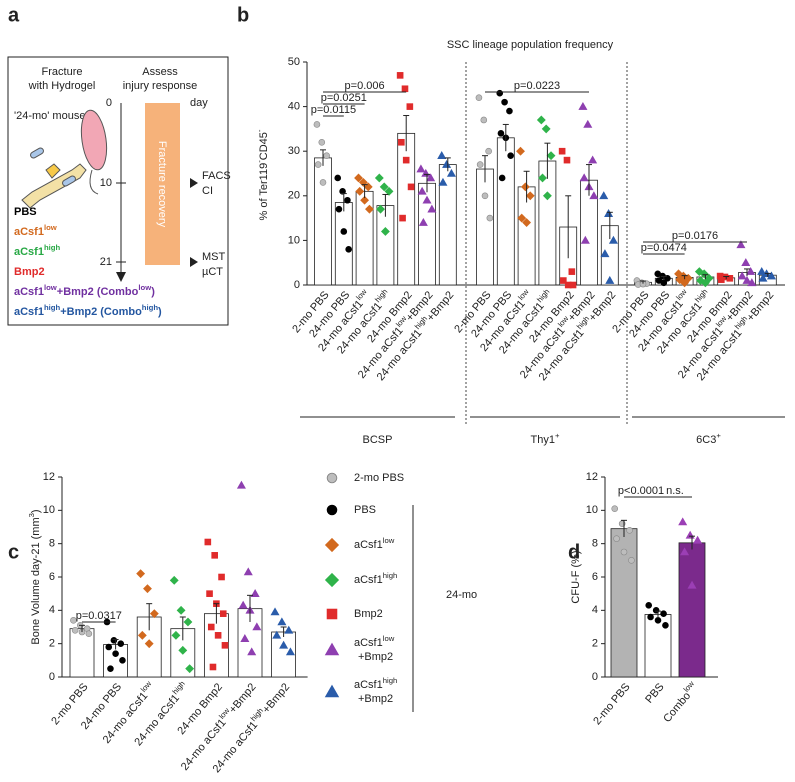  Describe the element at coordinates (537, 86) in the screenshot. I see `significance-label: p=0.0223` at that location.